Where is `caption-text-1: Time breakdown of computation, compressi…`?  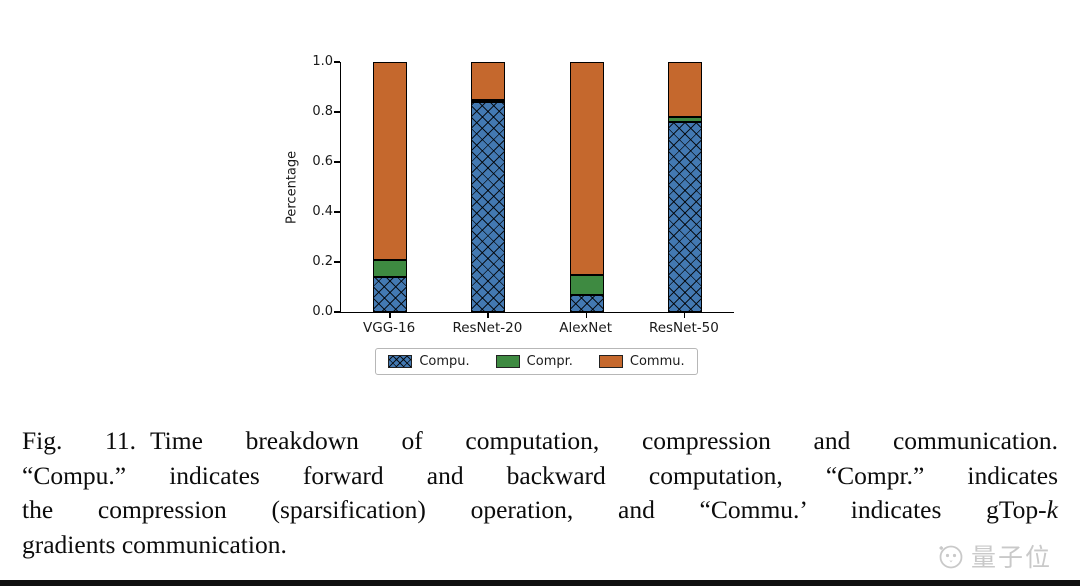 caption-text-1: Time breakdown of computation, compressi… is located at coordinates (603, 440).